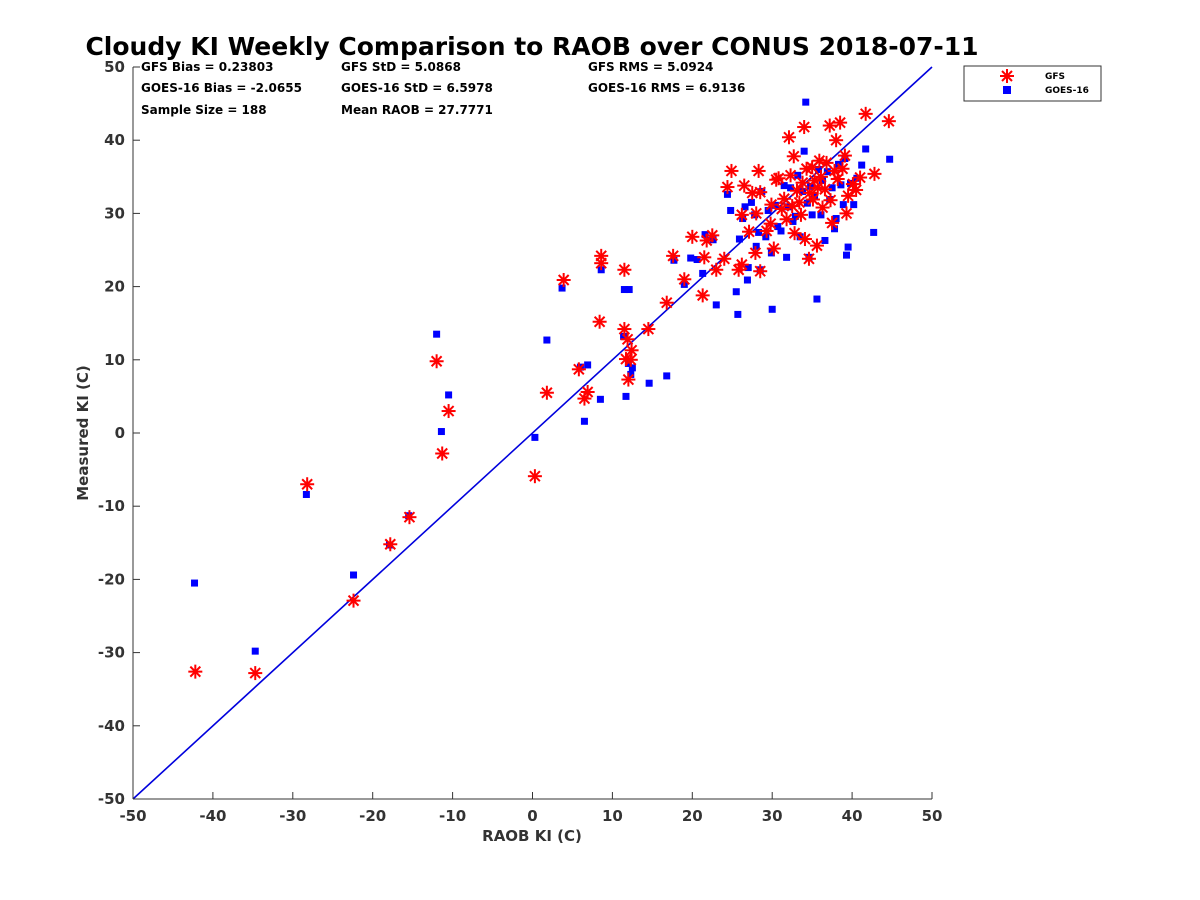 The width and height of the screenshot is (1200, 900). Describe the element at coordinates (221, 88) in the screenshot. I see `stat-goes-bias: GOES-16 Bias = -2.0655` at that location.